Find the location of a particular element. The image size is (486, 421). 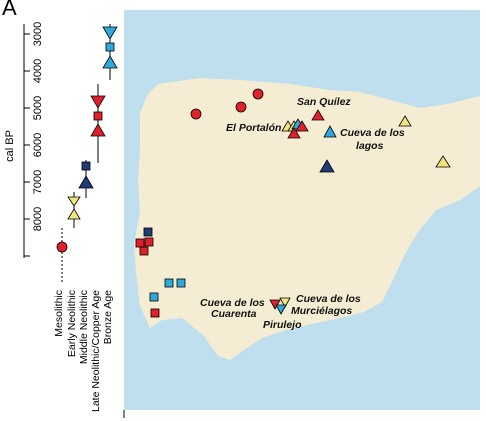

tick-label-4000: 4000 is located at coordinates (38, 71).